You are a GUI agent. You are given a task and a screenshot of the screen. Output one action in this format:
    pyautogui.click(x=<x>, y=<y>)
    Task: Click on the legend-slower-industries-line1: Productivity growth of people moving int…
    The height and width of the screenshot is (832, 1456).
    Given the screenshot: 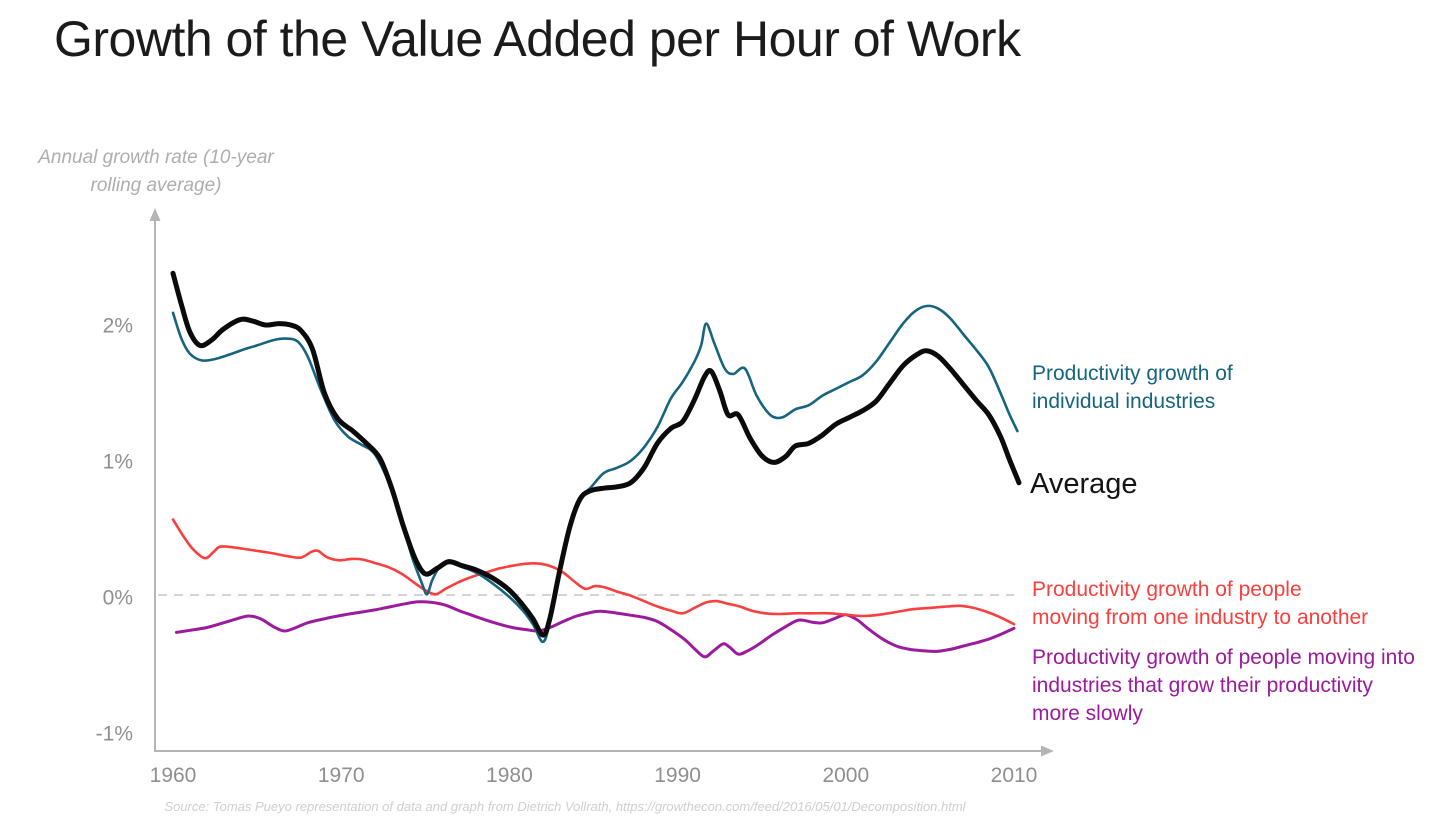 What is the action you would take?
    pyautogui.click(x=1223, y=657)
    